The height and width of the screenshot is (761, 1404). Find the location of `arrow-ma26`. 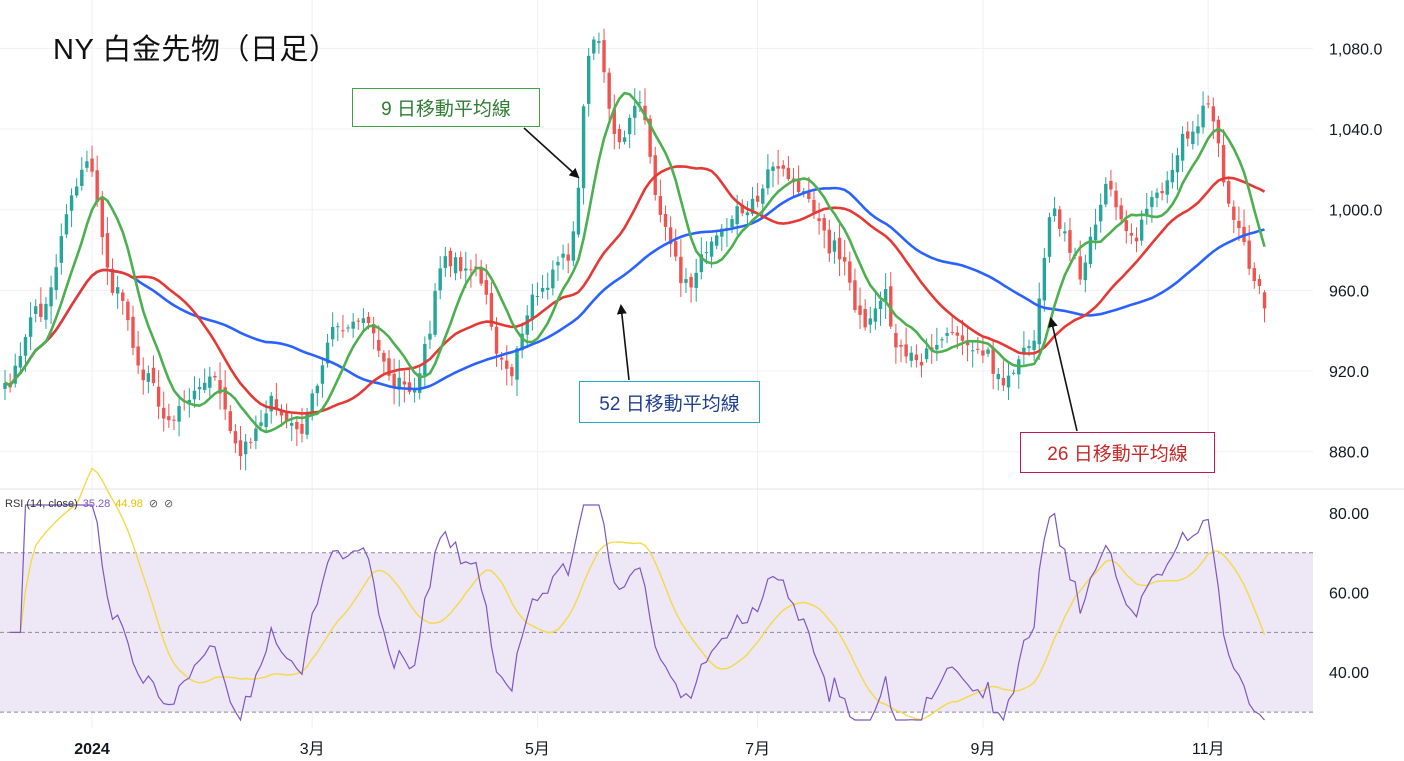

arrow-ma26 is located at coordinates (1062, 374).